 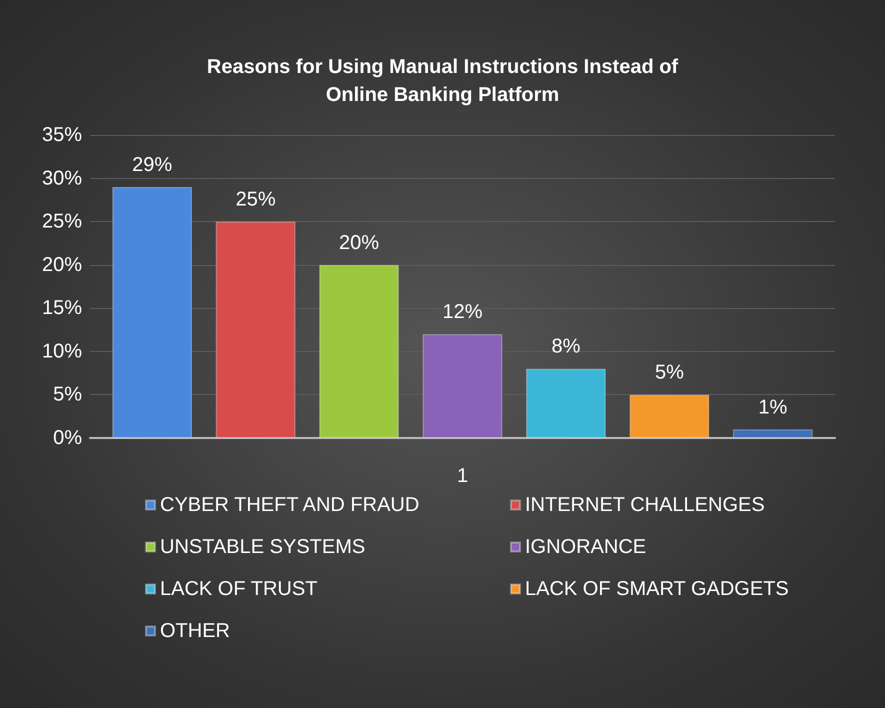 I want to click on legend-label: UNSTABLE SYSTEMS, so click(x=263, y=547).